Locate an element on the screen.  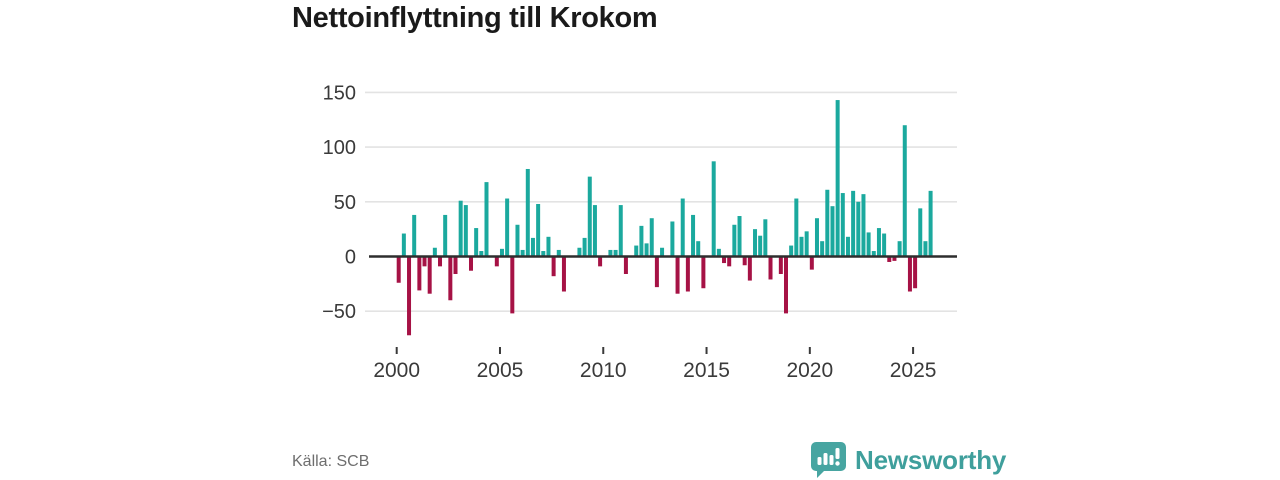
bar-2006-q4 is located at coordinates (538, 230).